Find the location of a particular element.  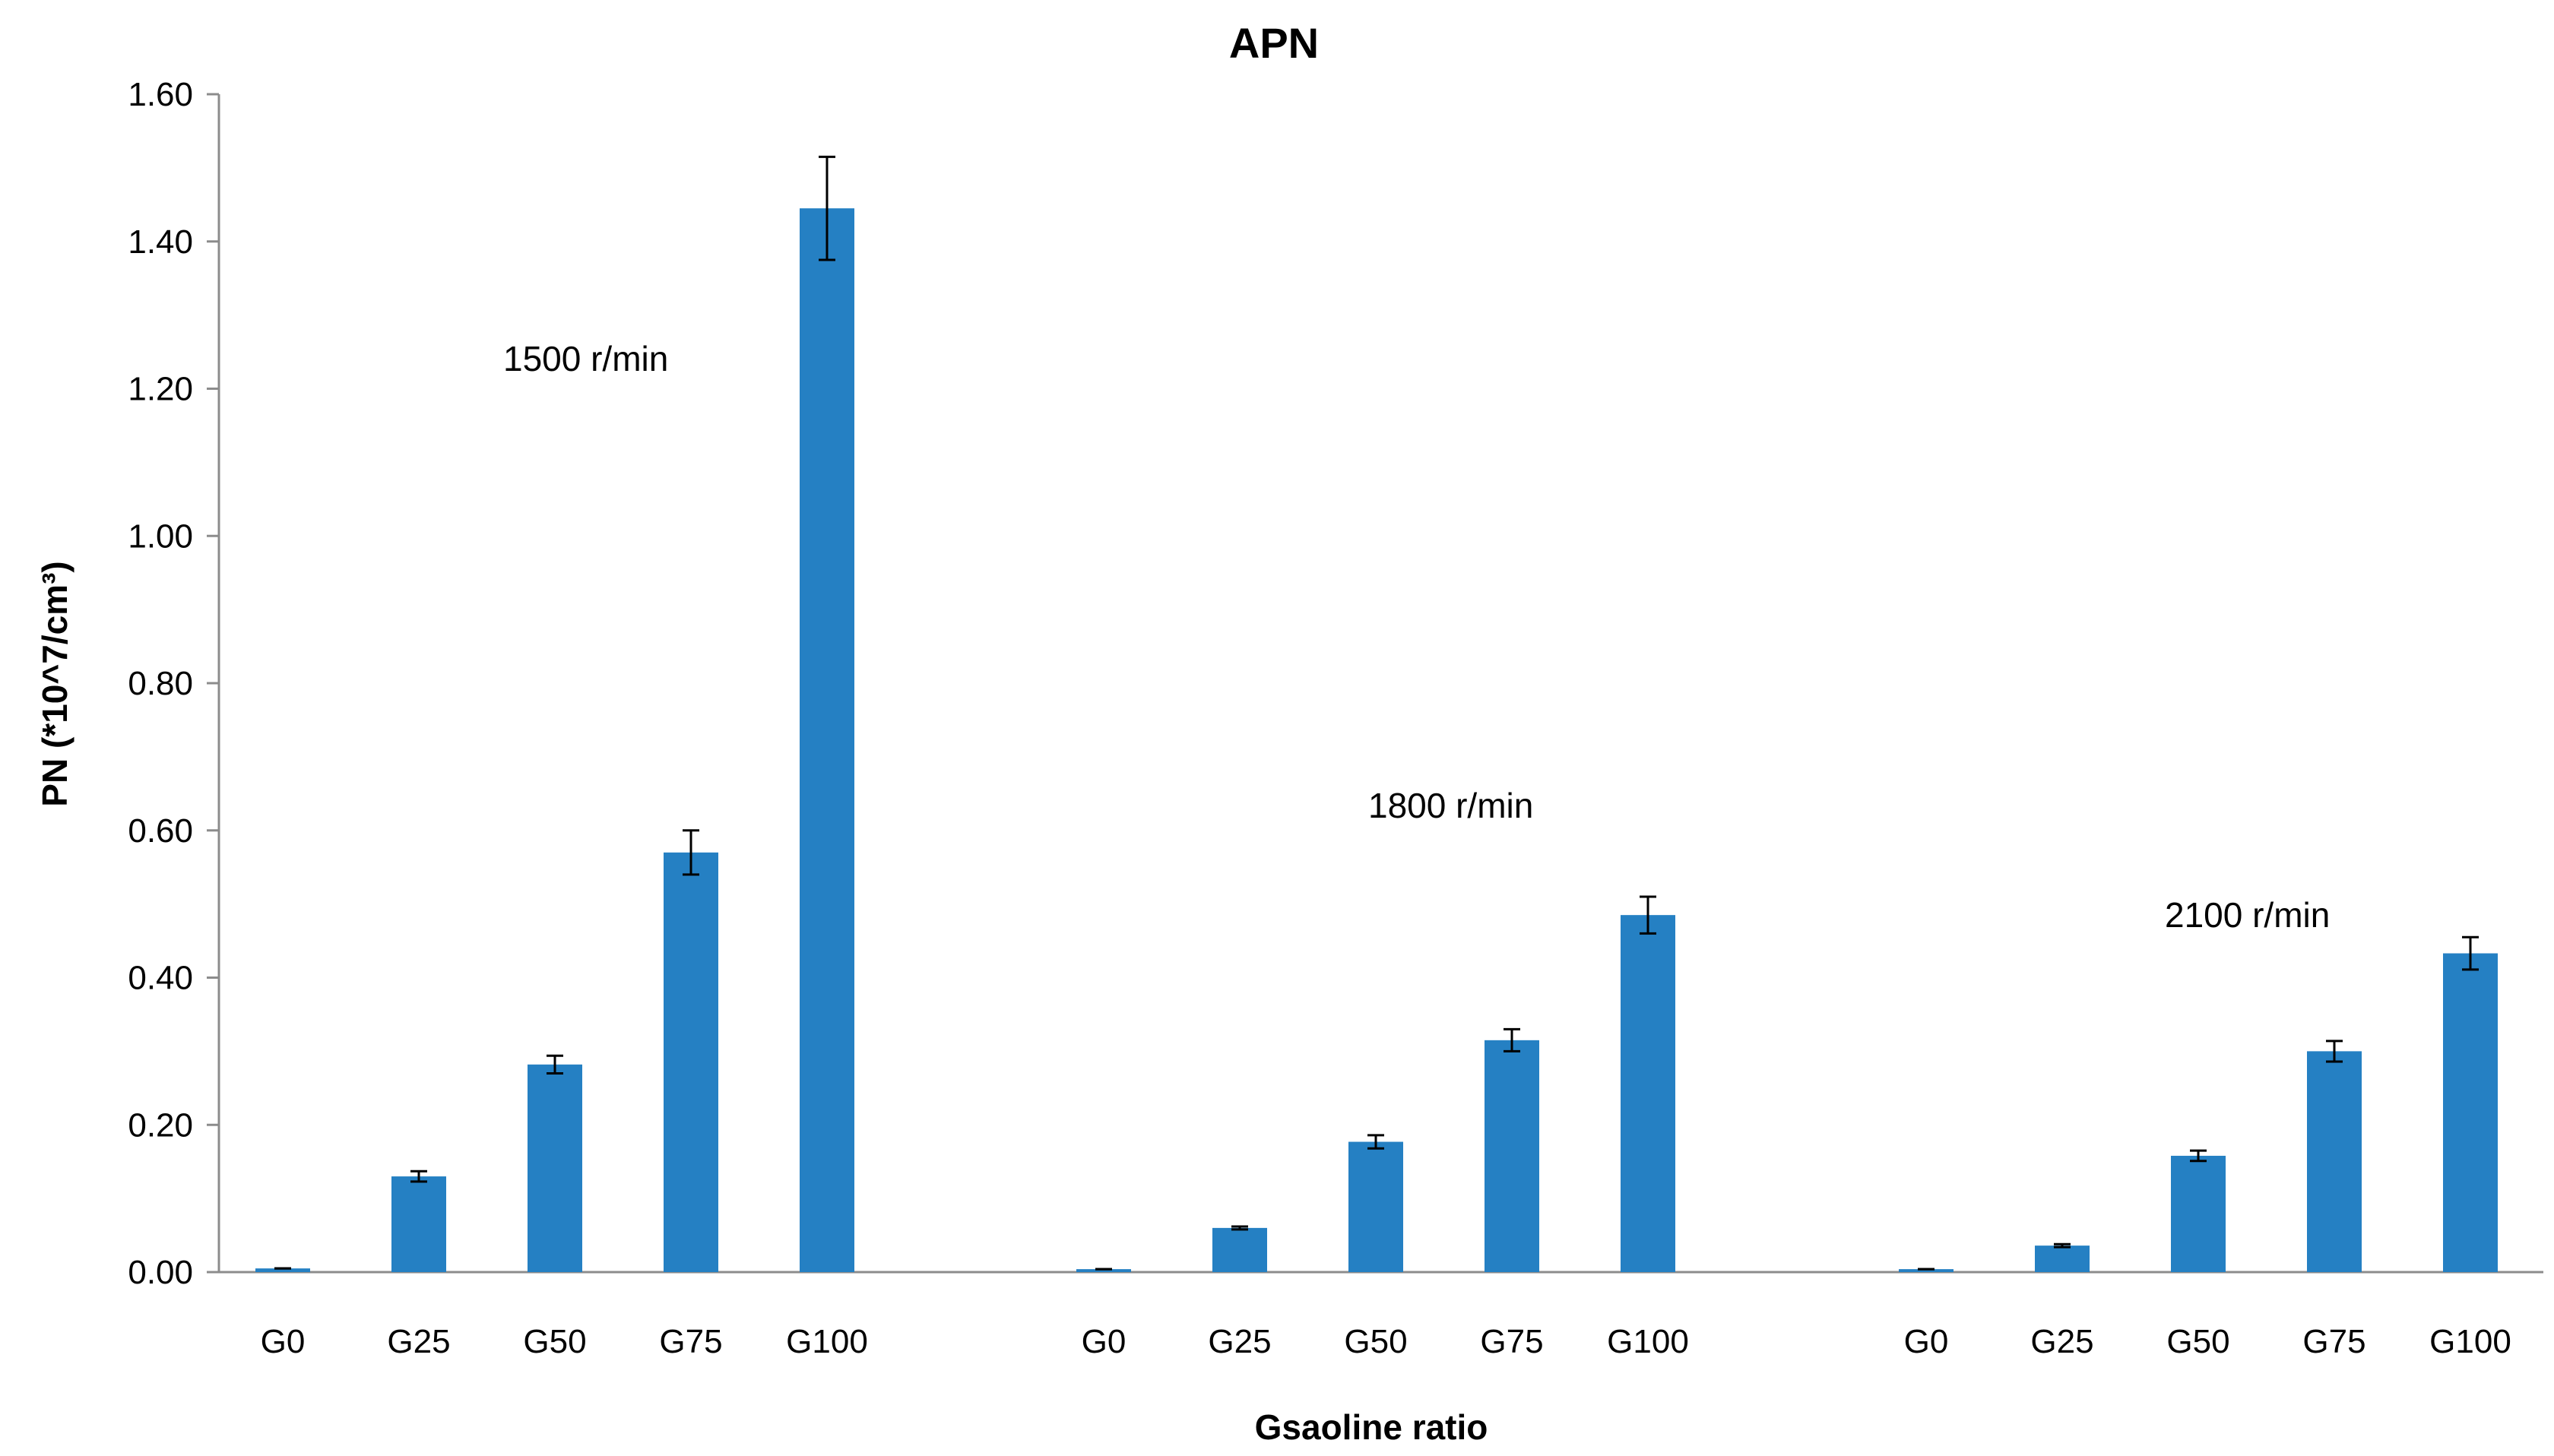

y-tick-label: 0.20 is located at coordinates (160, 1125).